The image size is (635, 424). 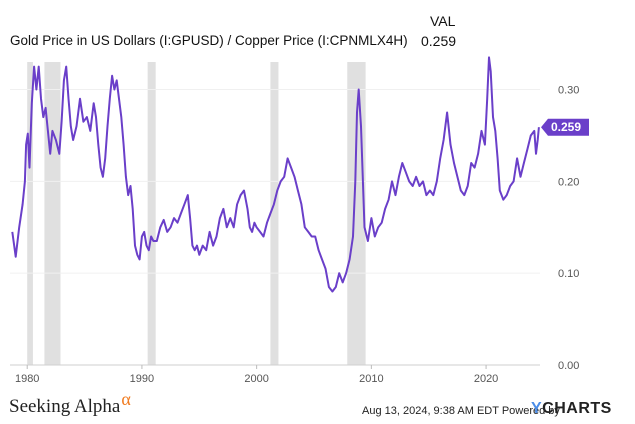 I want to click on ycharts-y-mark: Y, so click(x=537, y=408).